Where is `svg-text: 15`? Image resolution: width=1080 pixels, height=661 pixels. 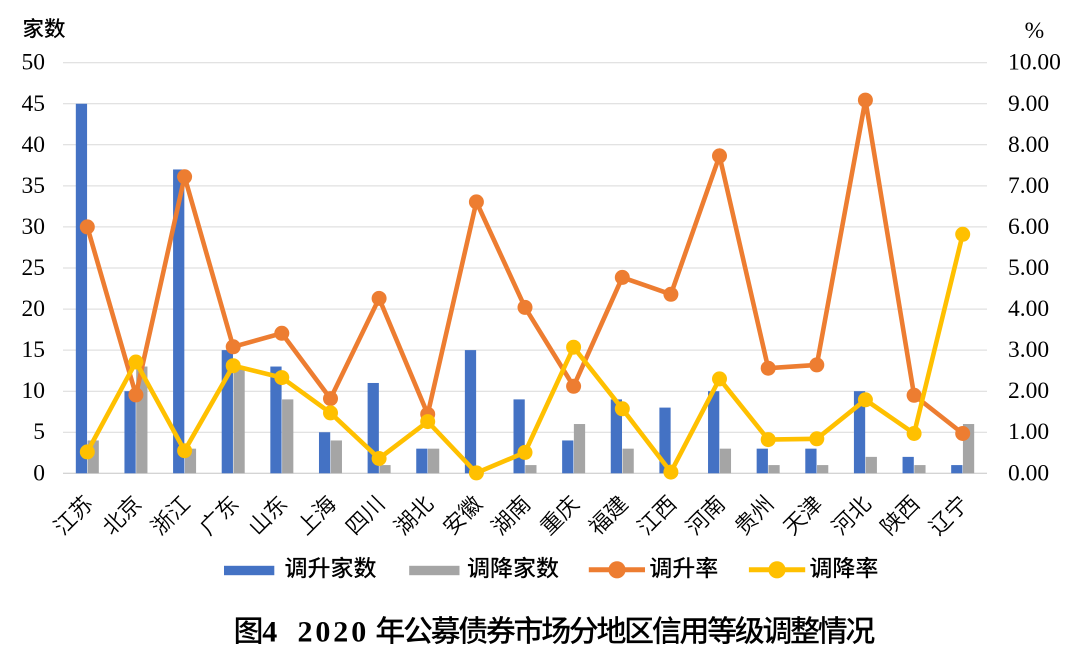 svg-text: 15 is located at coordinates (34, 350).